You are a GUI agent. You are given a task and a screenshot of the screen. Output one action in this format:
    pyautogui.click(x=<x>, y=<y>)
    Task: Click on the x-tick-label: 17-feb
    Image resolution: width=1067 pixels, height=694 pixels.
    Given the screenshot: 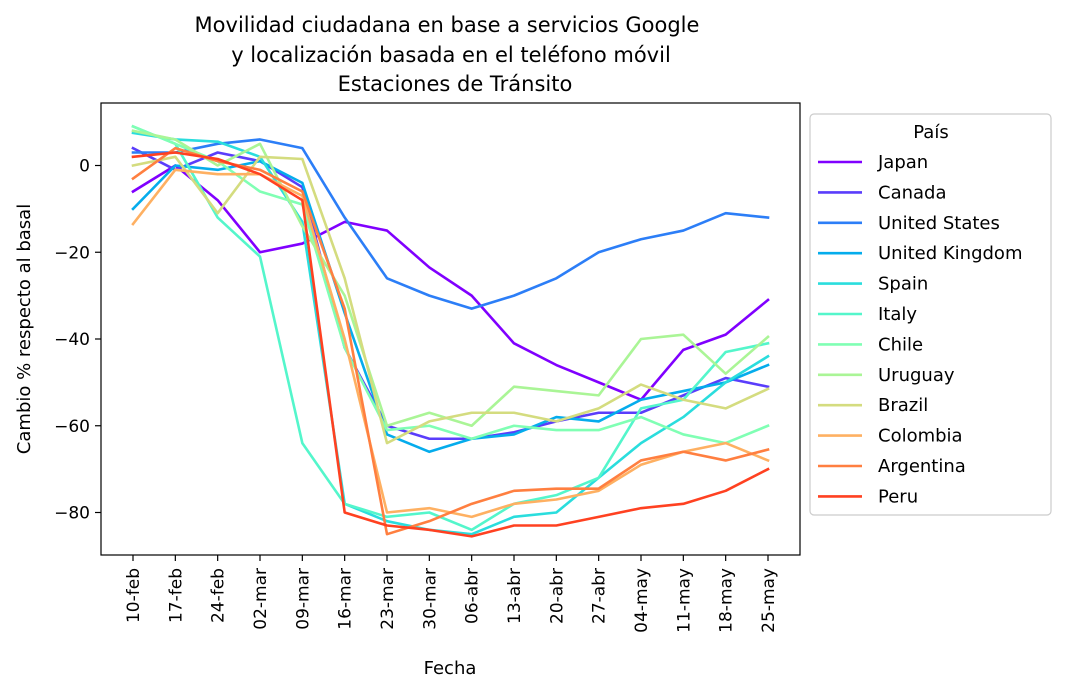 What is the action you would take?
    pyautogui.click(x=176, y=595)
    